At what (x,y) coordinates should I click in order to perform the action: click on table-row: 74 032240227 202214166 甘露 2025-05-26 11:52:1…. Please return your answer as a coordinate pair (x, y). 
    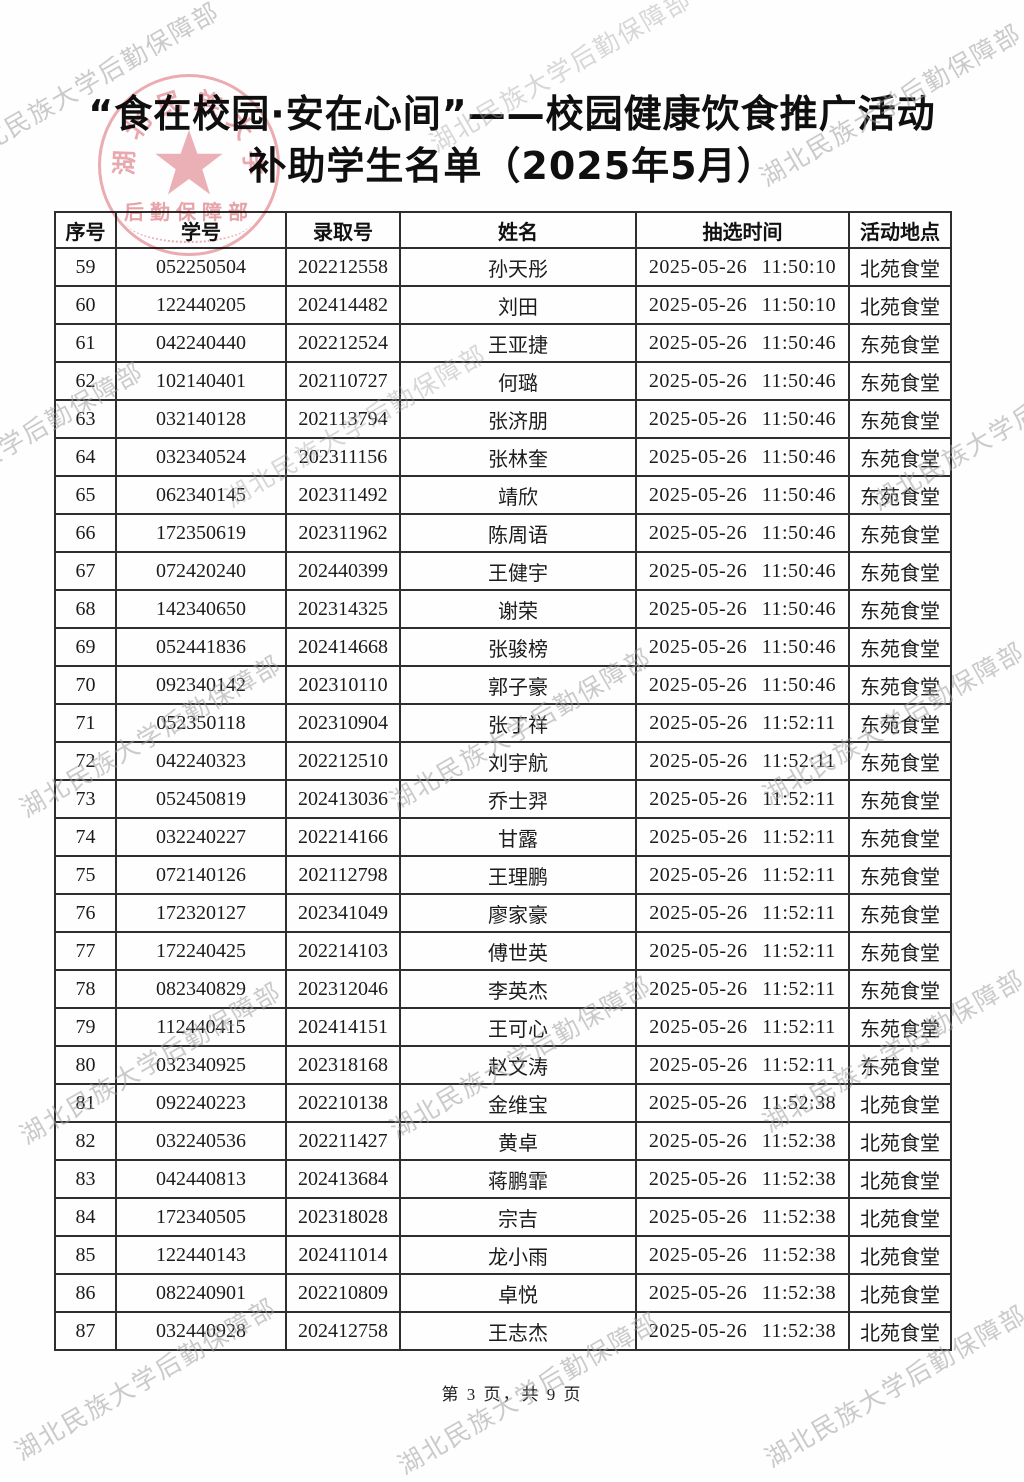
    Looking at the image, I should click on (503, 837).